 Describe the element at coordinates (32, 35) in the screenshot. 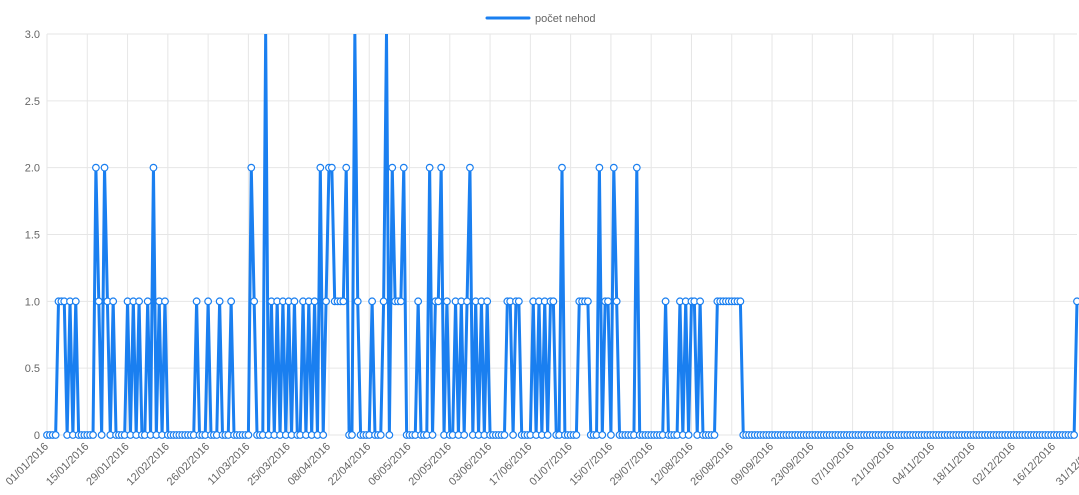

I see `y-tick-label: 3.0` at that location.